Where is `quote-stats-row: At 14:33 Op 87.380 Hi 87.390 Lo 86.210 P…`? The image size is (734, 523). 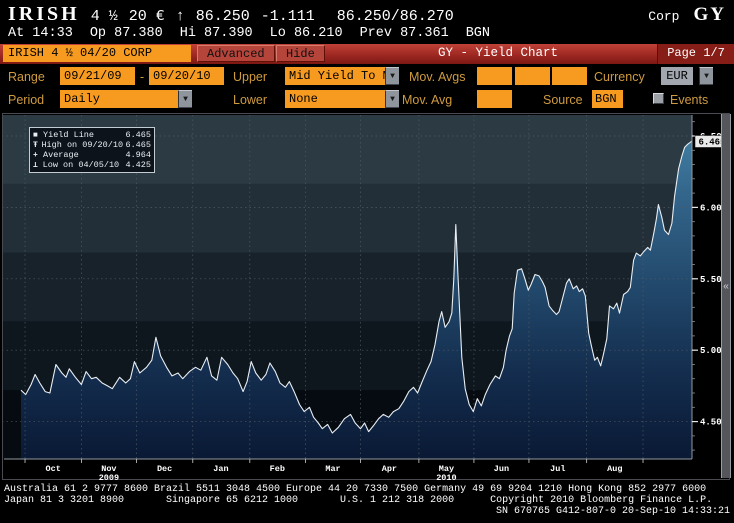 quote-stats-row: At 14:33 Op 87.380 Hi 87.390 Lo 86.210 P… is located at coordinates (249, 35).